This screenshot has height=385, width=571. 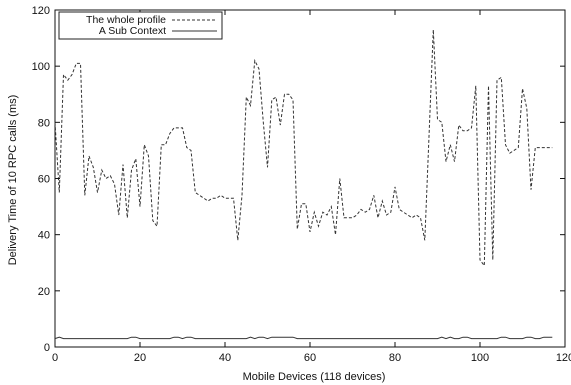 What do you see at coordinates (563, 358) in the screenshot?
I see `x-tick-label: 120` at bounding box center [563, 358].